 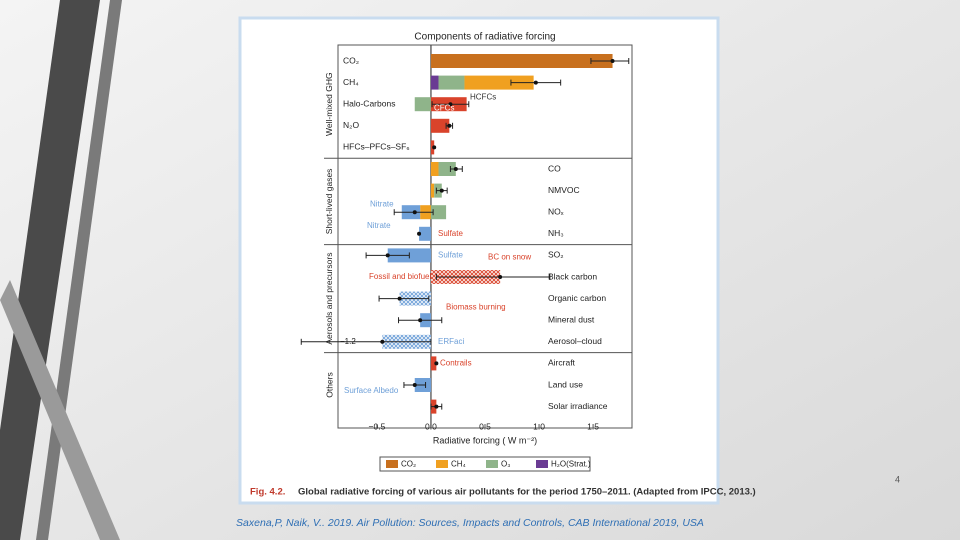 I want to click on group-label: Aerosols and precursors, so click(x=329, y=299).